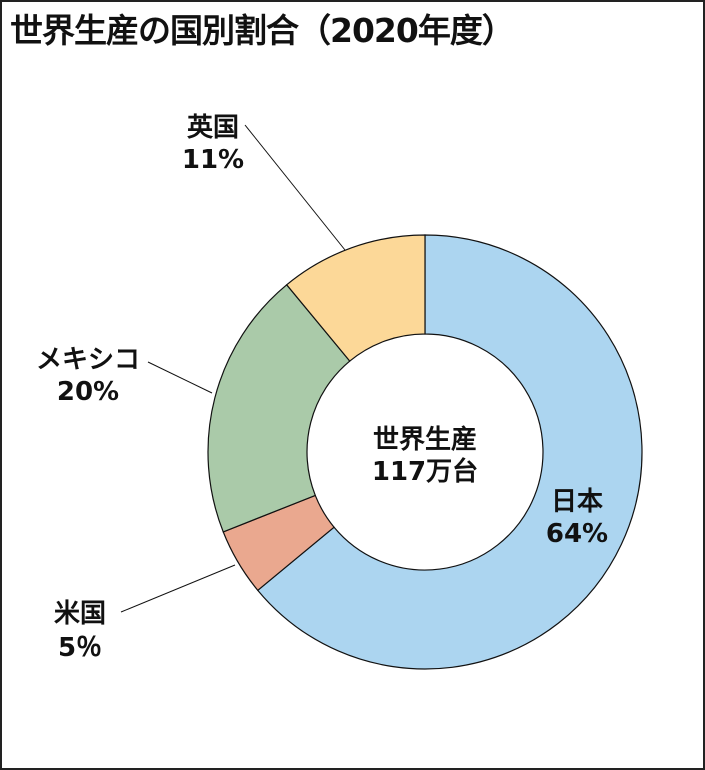 The height and width of the screenshot is (770, 705). I want to click on slice-value-us: 5％, so click(80, 648).